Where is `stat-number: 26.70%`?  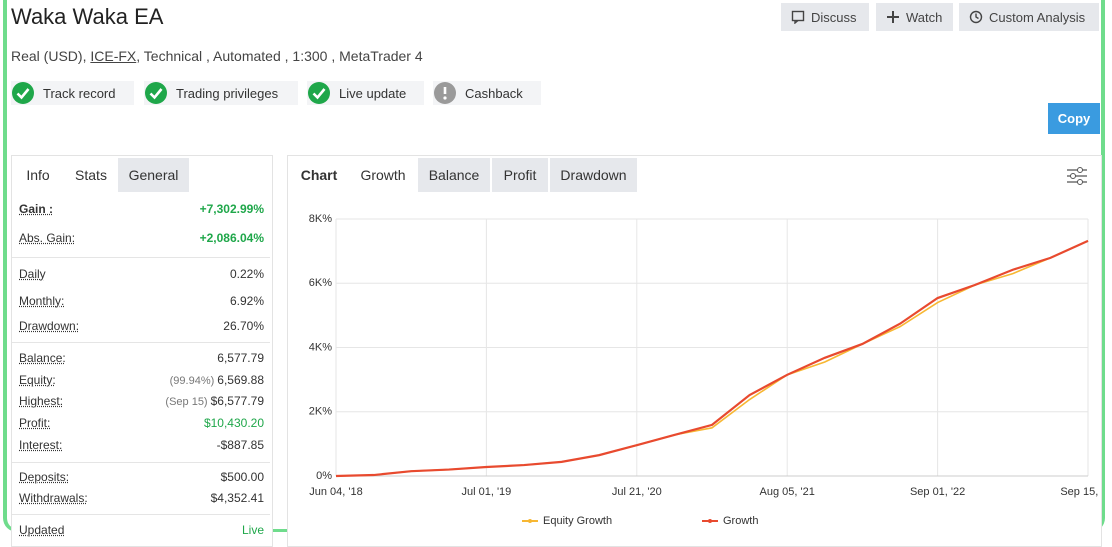 stat-number: 26.70% is located at coordinates (243, 326).